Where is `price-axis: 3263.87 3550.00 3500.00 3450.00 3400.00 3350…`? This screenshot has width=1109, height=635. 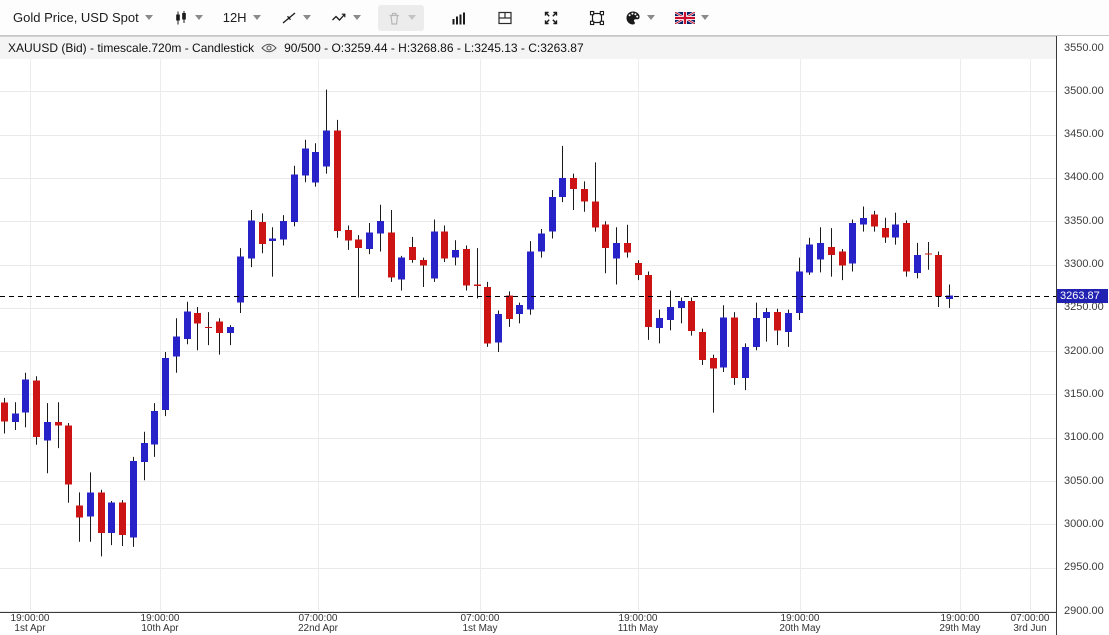 price-axis: 3263.87 3550.00 3500.00 3450.00 3400.00 3350… is located at coordinates (1082, 335).